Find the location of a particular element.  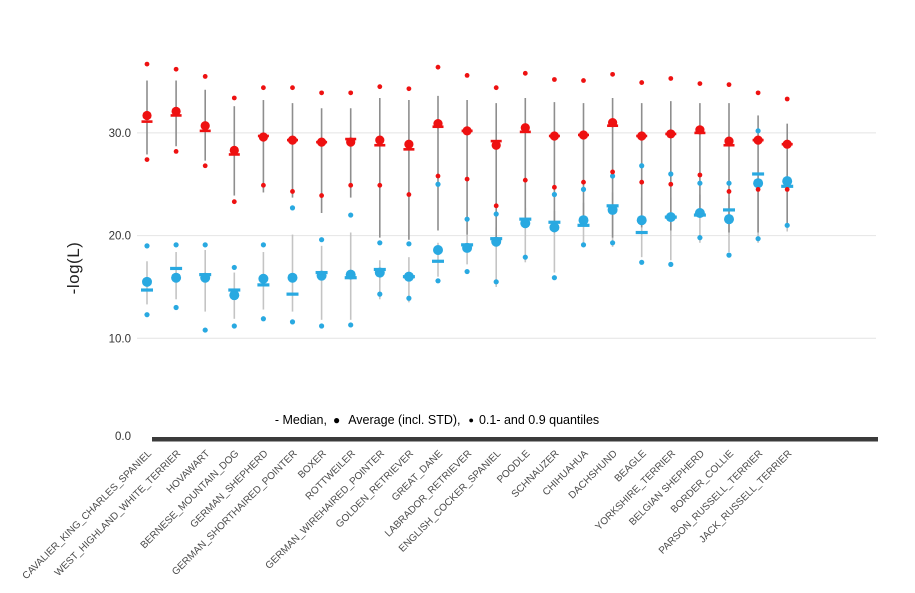

legend-quantiles-label: 0.1- and 0.9 quantiles is located at coordinates (539, 420).